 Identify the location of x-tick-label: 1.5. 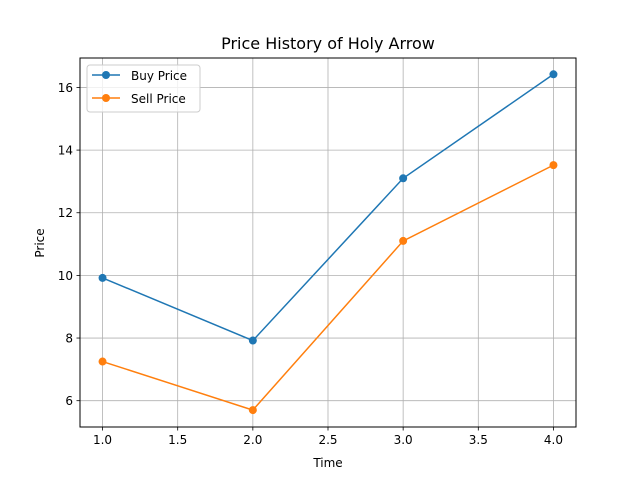
(177, 440).